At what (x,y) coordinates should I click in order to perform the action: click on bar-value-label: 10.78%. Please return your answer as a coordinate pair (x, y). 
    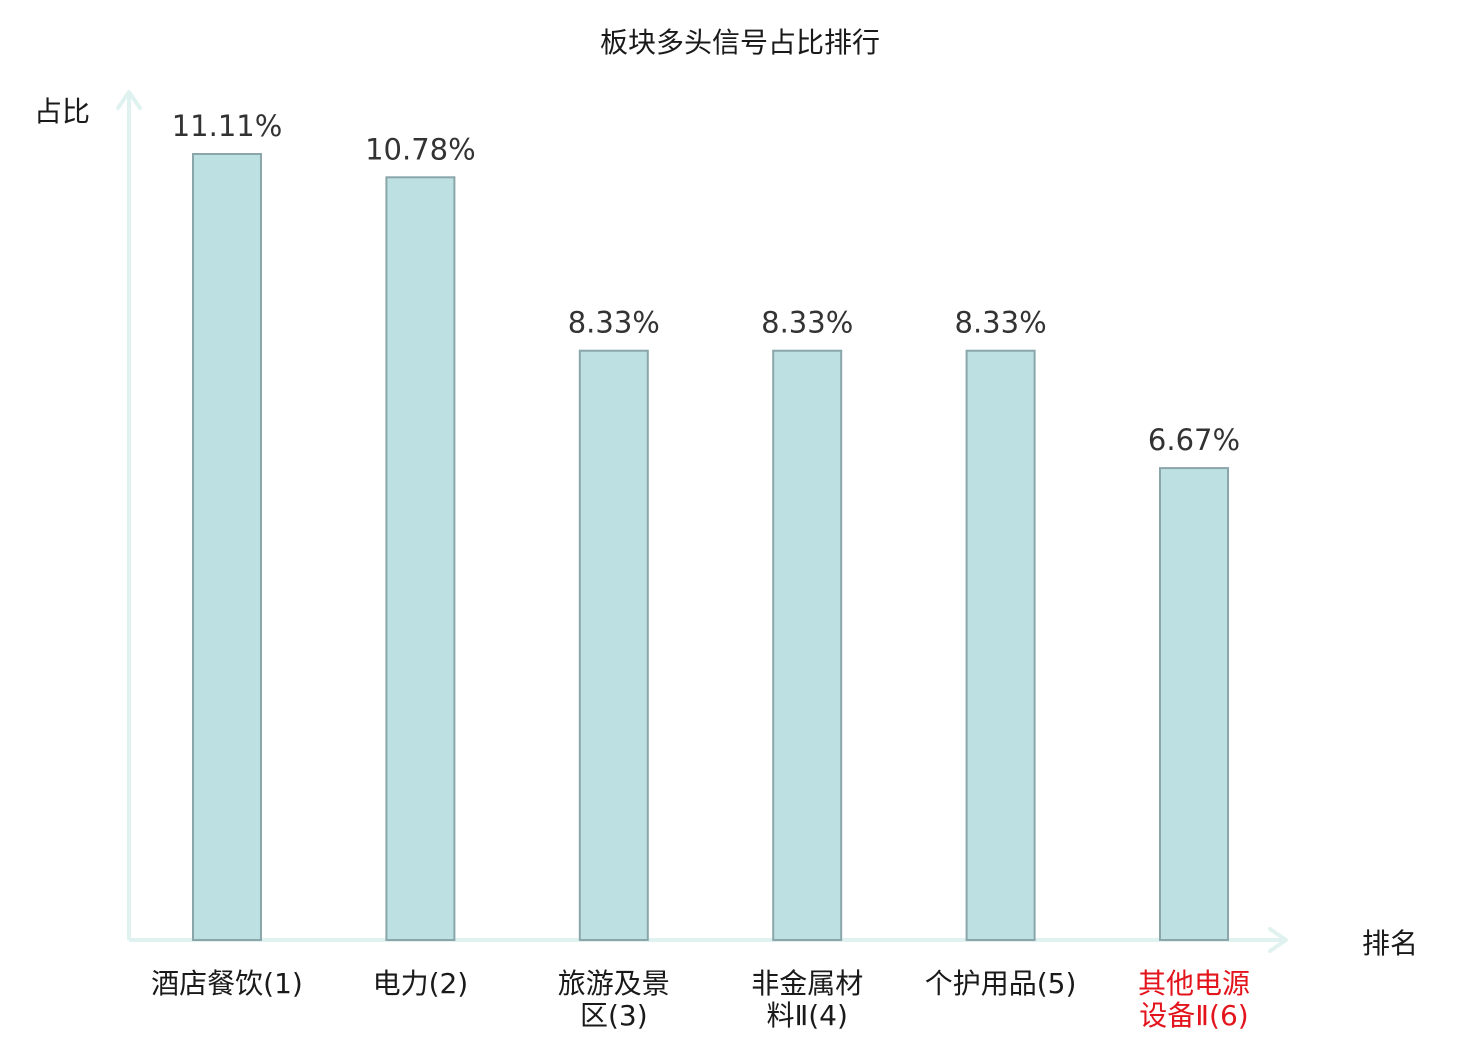
    Looking at the image, I should click on (420, 149).